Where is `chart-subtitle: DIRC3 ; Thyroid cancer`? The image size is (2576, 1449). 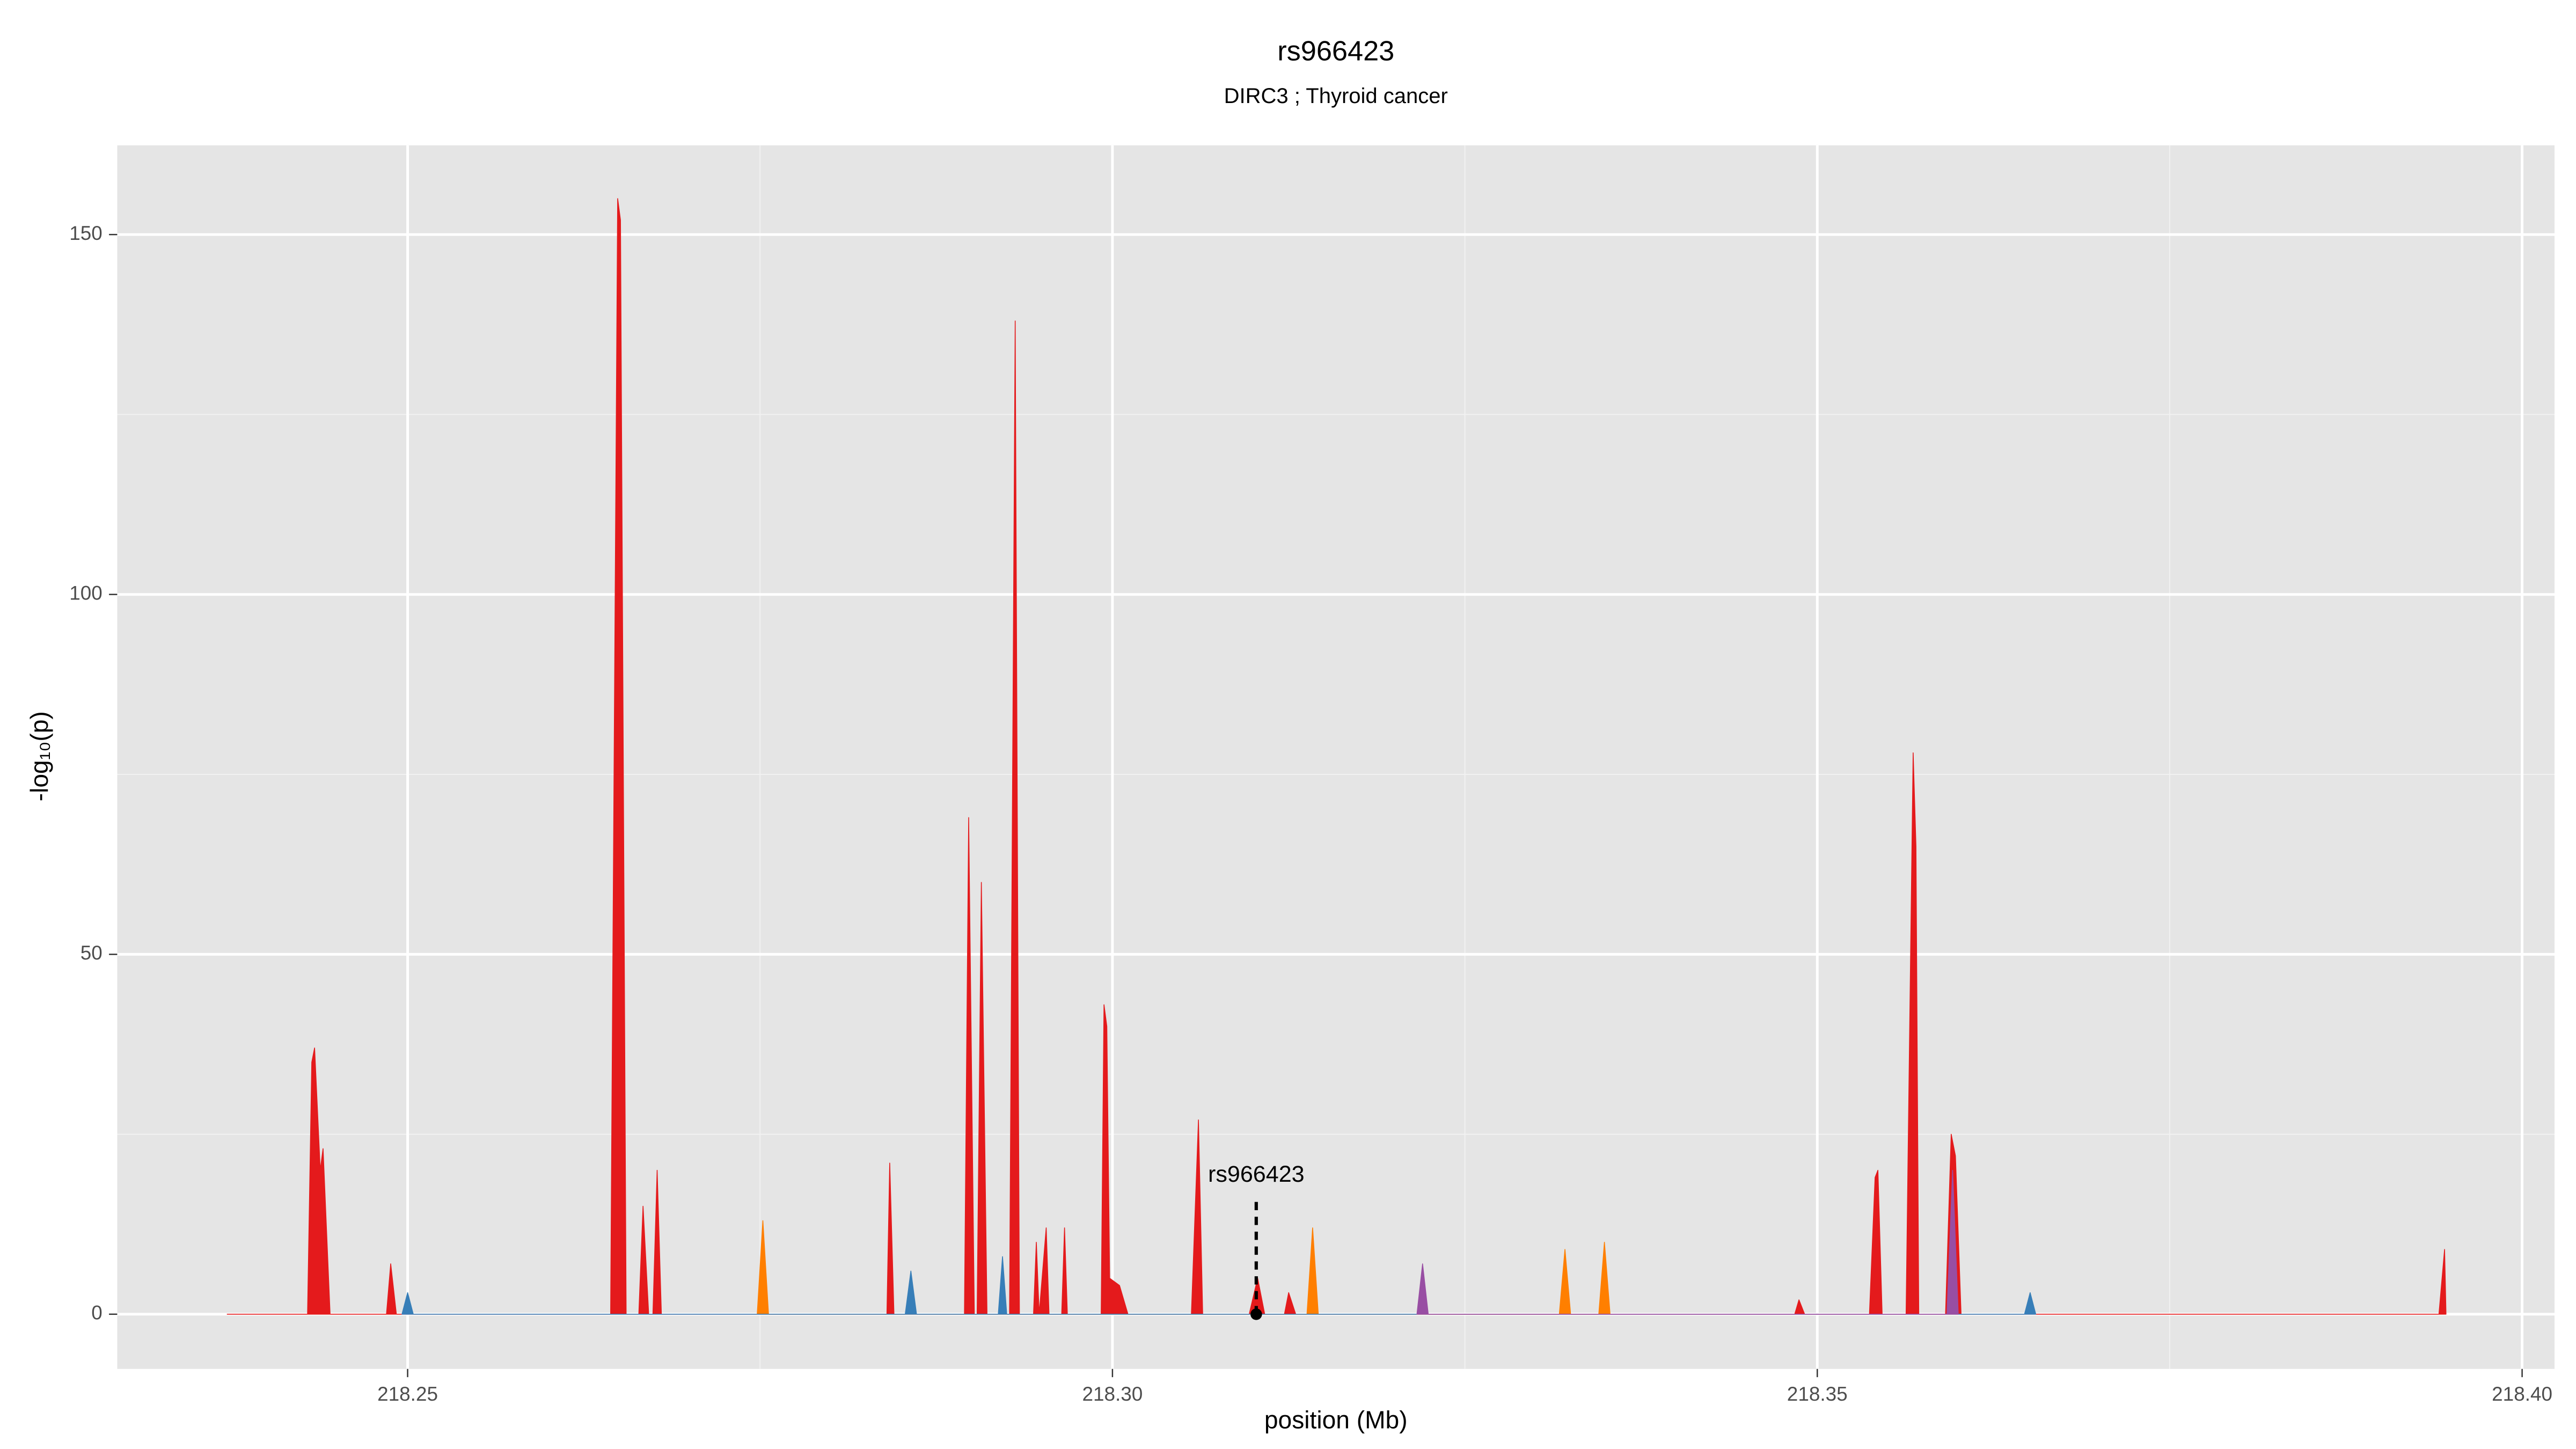
chart-subtitle: DIRC3 ; Thyroid cancer is located at coordinates (1336, 96).